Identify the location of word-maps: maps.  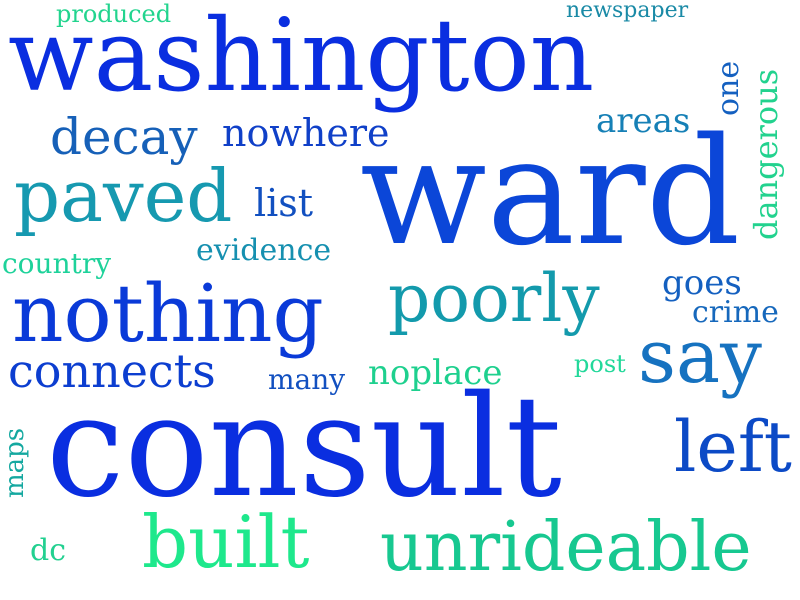
(15, 462).